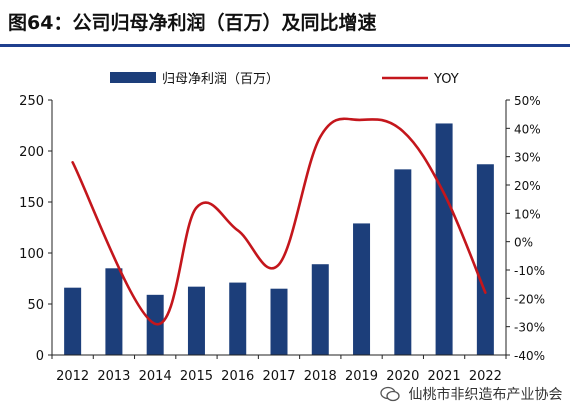 The height and width of the screenshot is (420, 570). I want to click on right-tick-label--20%: -20%, so click(529, 299).